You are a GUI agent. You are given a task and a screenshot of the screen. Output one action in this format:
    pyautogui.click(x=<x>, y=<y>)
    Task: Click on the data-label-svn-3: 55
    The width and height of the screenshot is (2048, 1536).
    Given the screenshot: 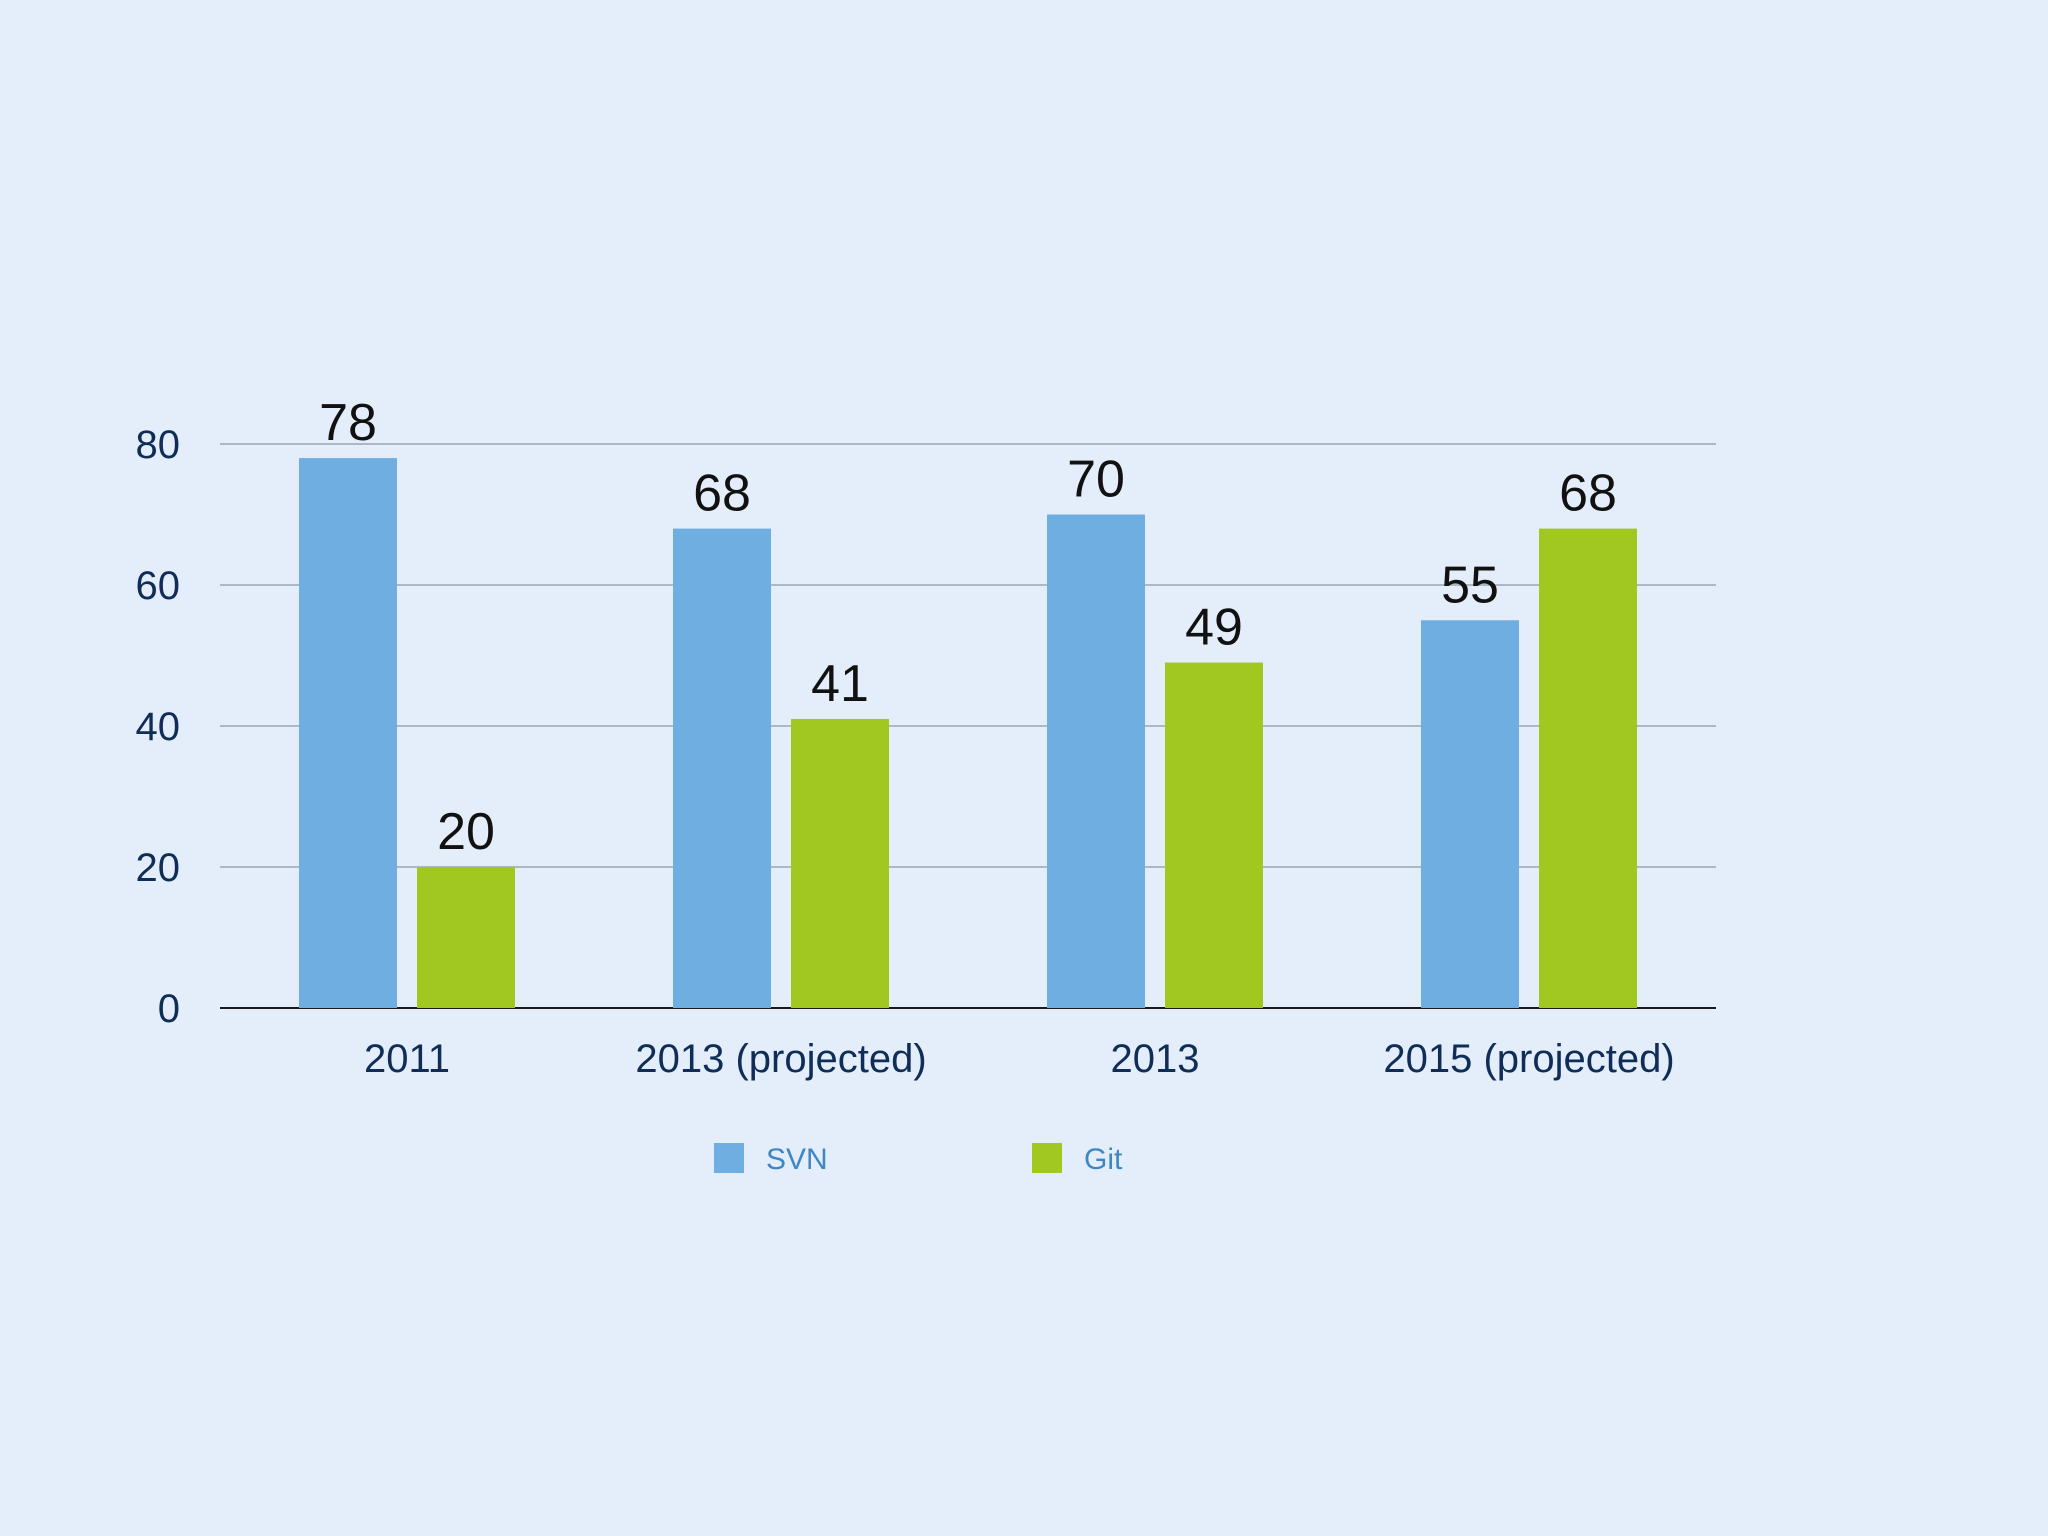 What is the action you would take?
    pyautogui.click(x=1470, y=585)
    